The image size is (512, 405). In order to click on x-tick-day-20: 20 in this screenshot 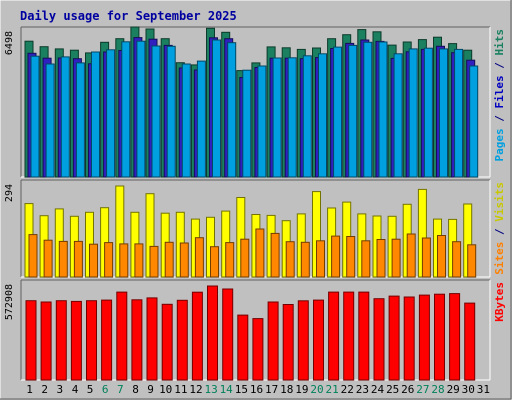, I will do `click(316, 389)`.